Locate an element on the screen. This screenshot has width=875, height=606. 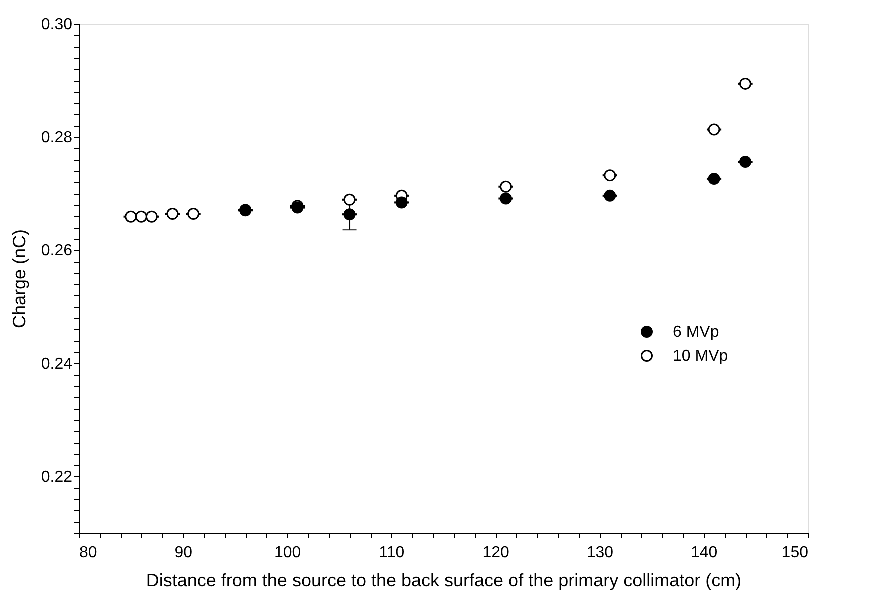
x-tick-label: 130 is located at coordinates (600, 553).